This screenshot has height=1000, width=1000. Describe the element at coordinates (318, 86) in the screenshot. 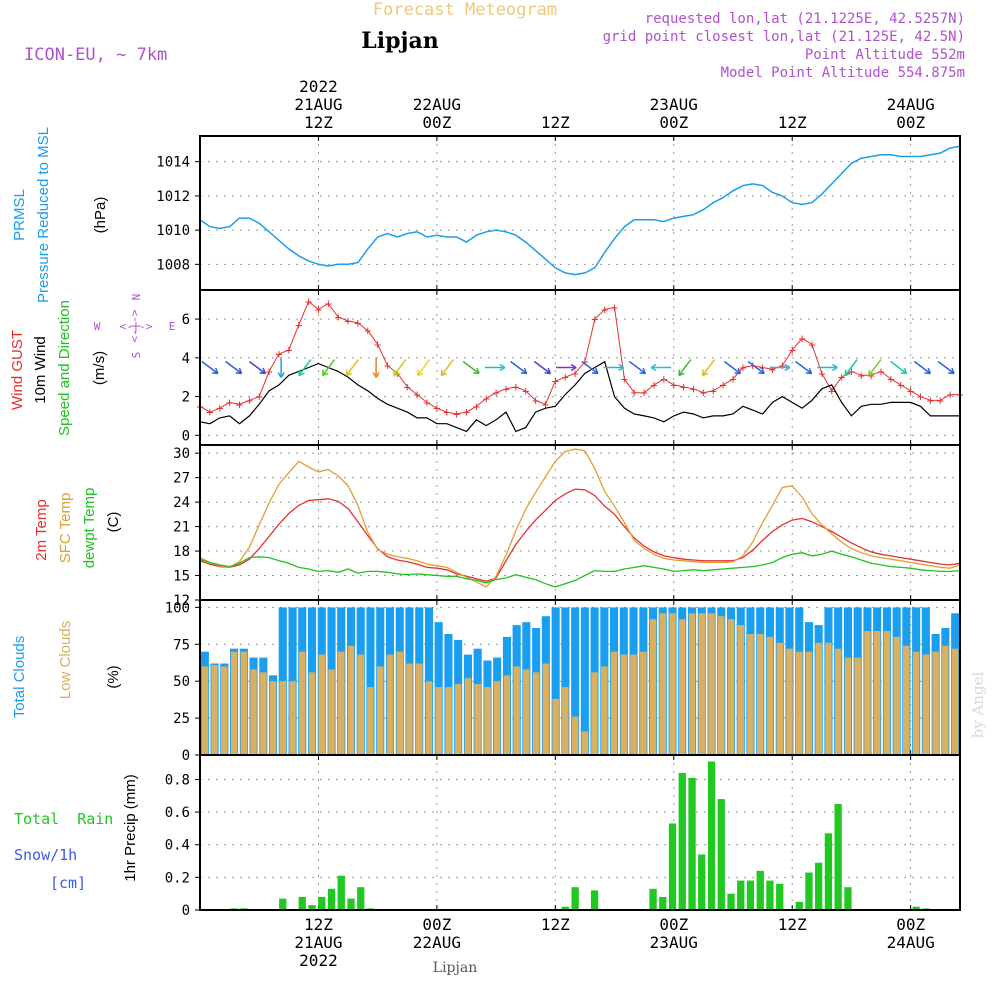

I see `top-time-label: 2022` at that location.